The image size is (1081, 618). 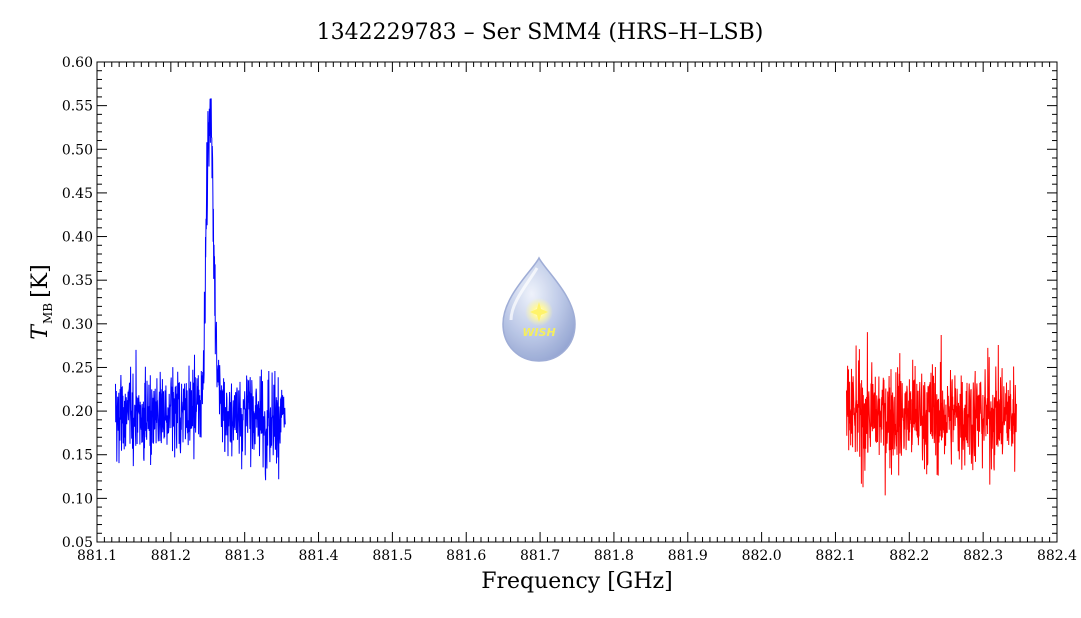 What do you see at coordinates (97, 556) in the screenshot?
I see `x-tick-label: 881.1` at bounding box center [97, 556].